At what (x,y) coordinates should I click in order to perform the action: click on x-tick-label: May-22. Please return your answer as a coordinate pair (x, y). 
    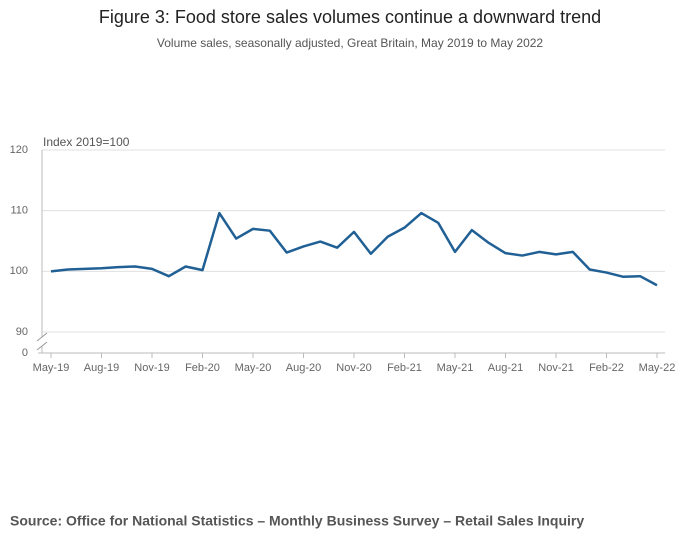
    Looking at the image, I should click on (657, 368).